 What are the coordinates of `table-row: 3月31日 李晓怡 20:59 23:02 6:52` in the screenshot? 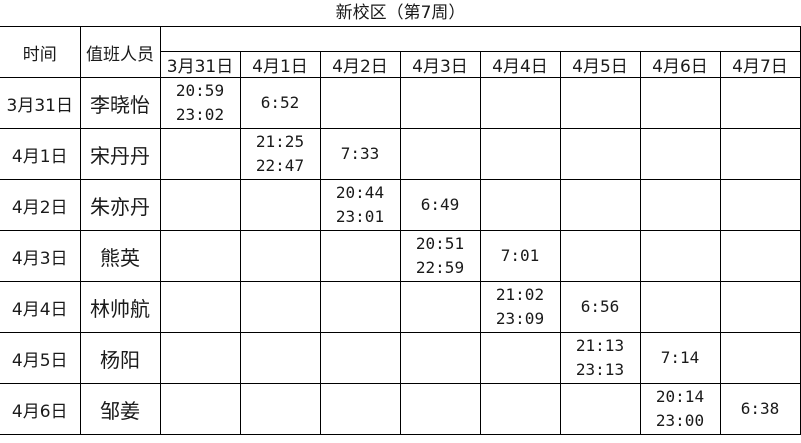 It's located at (400, 103).